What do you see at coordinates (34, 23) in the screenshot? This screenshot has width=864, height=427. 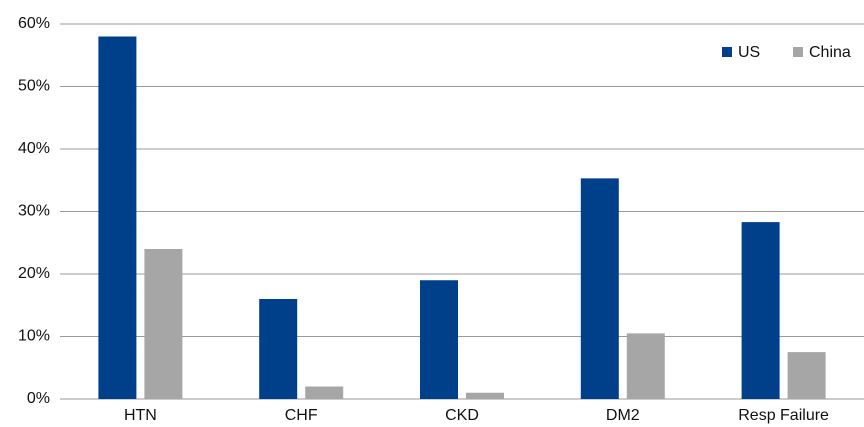 I see `y-tick-label: 60%` at bounding box center [34, 23].